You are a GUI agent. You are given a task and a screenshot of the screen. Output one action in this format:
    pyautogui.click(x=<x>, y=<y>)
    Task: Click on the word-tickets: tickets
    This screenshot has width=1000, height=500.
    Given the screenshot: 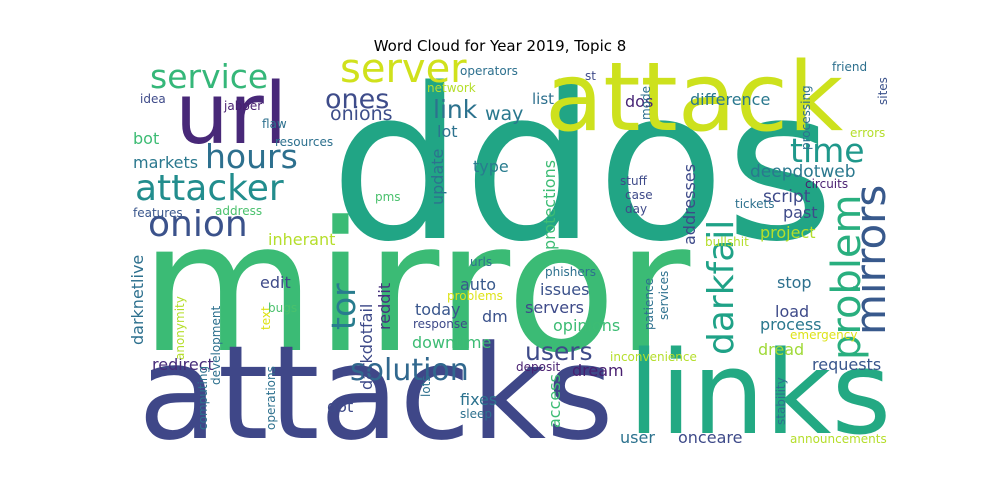 What is the action you would take?
    pyautogui.click(x=755, y=204)
    